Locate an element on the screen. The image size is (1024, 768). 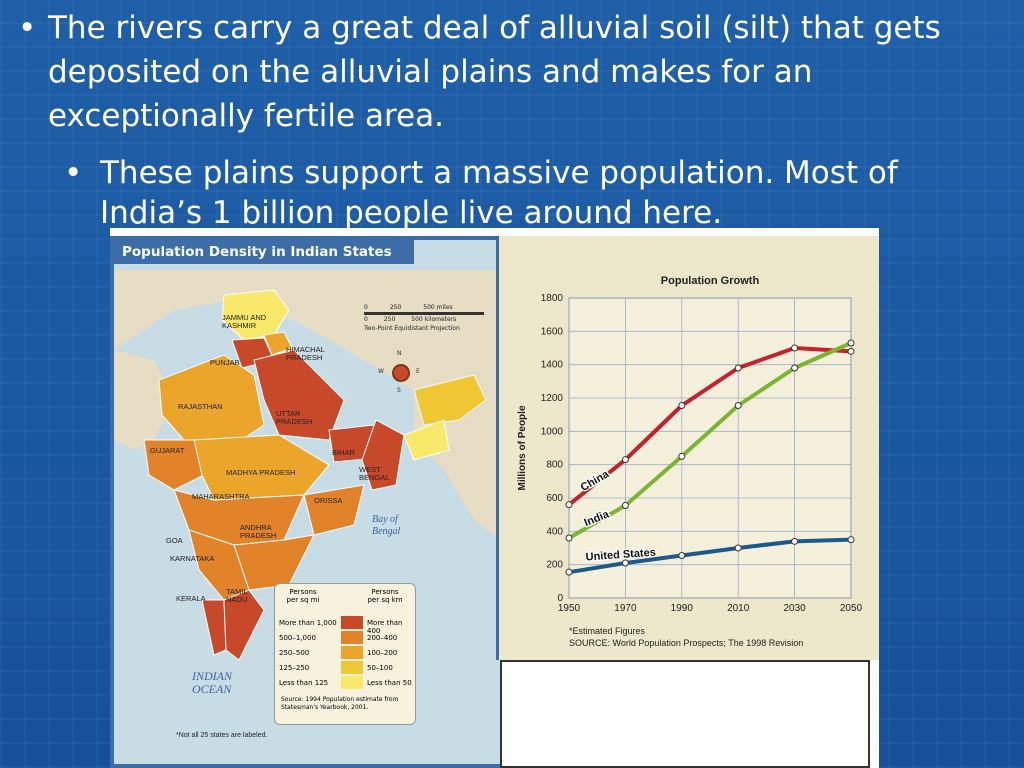
scale-mi-0: 0 is located at coordinates (366, 307).